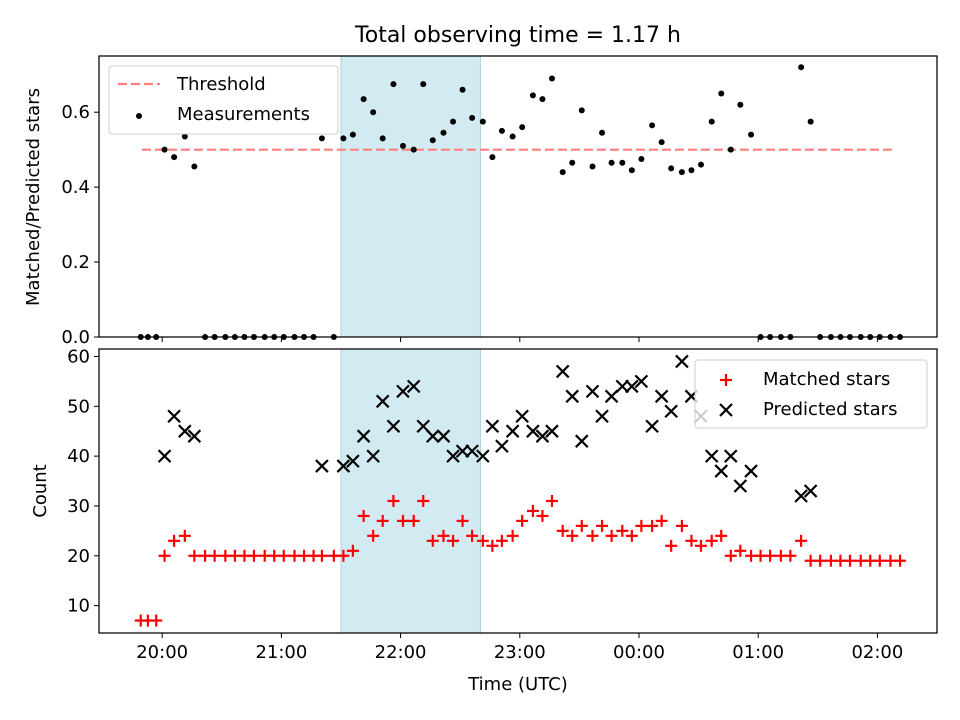 The image size is (960, 720). Describe the element at coordinates (726, 410) in the screenshot. I see `legend-predicted-swatch` at that location.